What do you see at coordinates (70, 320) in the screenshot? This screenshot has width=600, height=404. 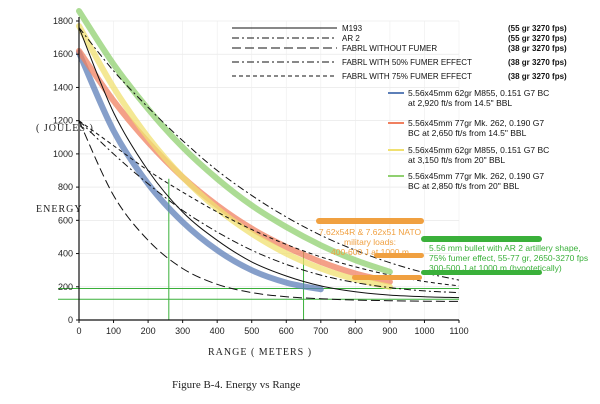 I see `y-tick-label: 0` at bounding box center [70, 320].